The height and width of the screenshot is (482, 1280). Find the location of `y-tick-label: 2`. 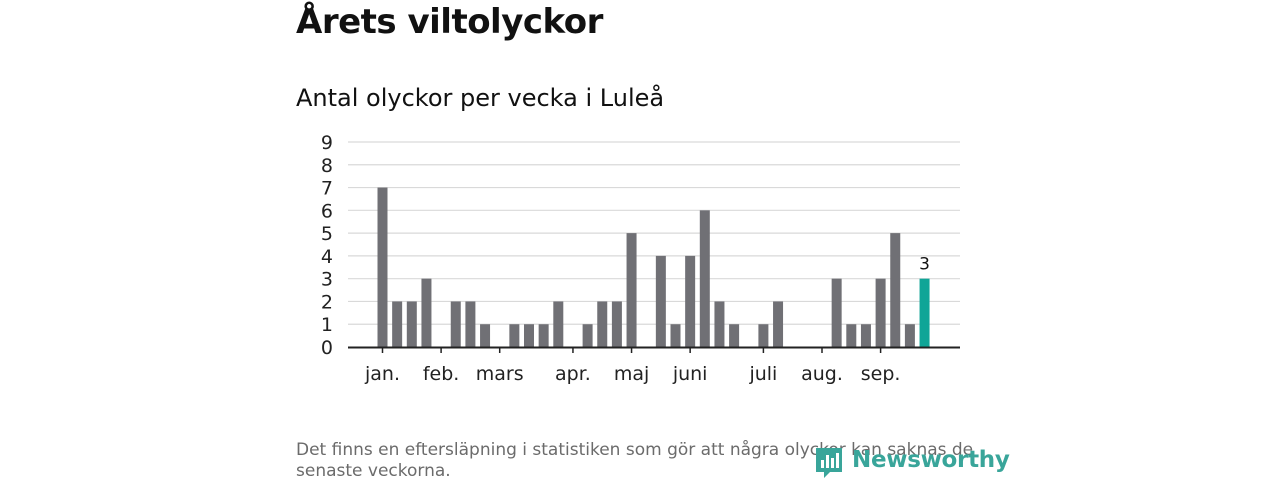

y-tick-label: 2 is located at coordinates (327, 302).